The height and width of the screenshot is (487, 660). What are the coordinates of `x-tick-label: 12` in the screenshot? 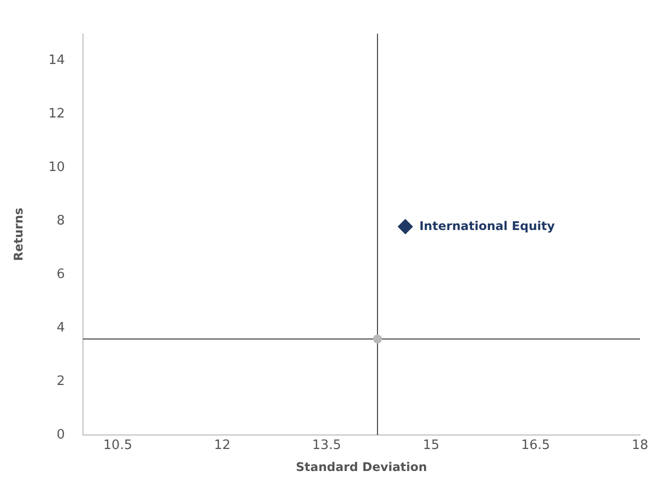 It's located at (222, 446).